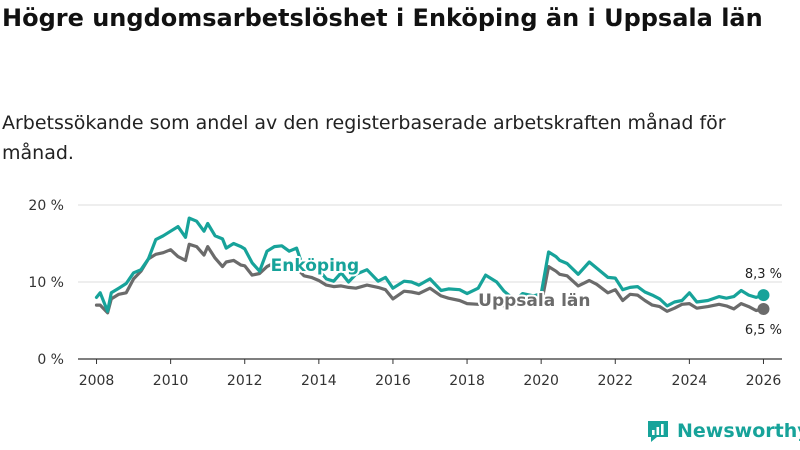 Image resolution: width=800 pixels, height=450 pixels. I want to click on end-value-label-uppsala: 6,5 %, so click(763, 330).